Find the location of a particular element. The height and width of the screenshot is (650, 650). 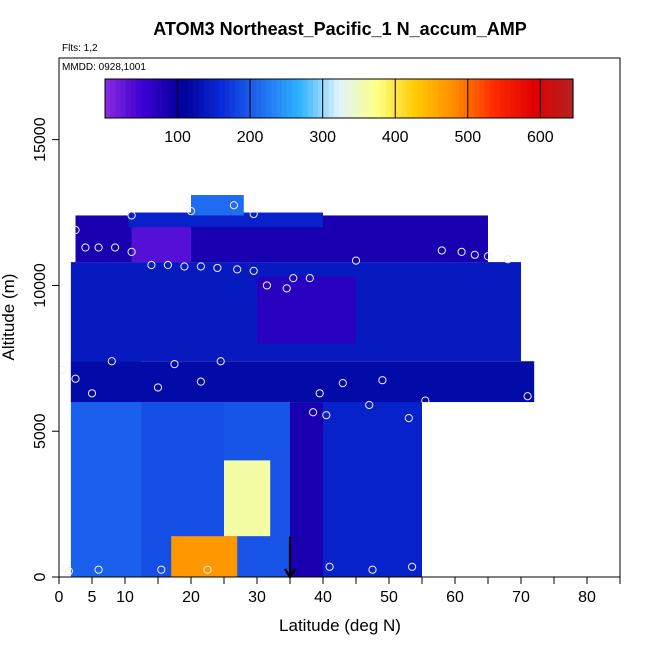

y-tick-label: 15000 is located at coordinates (40, 139).